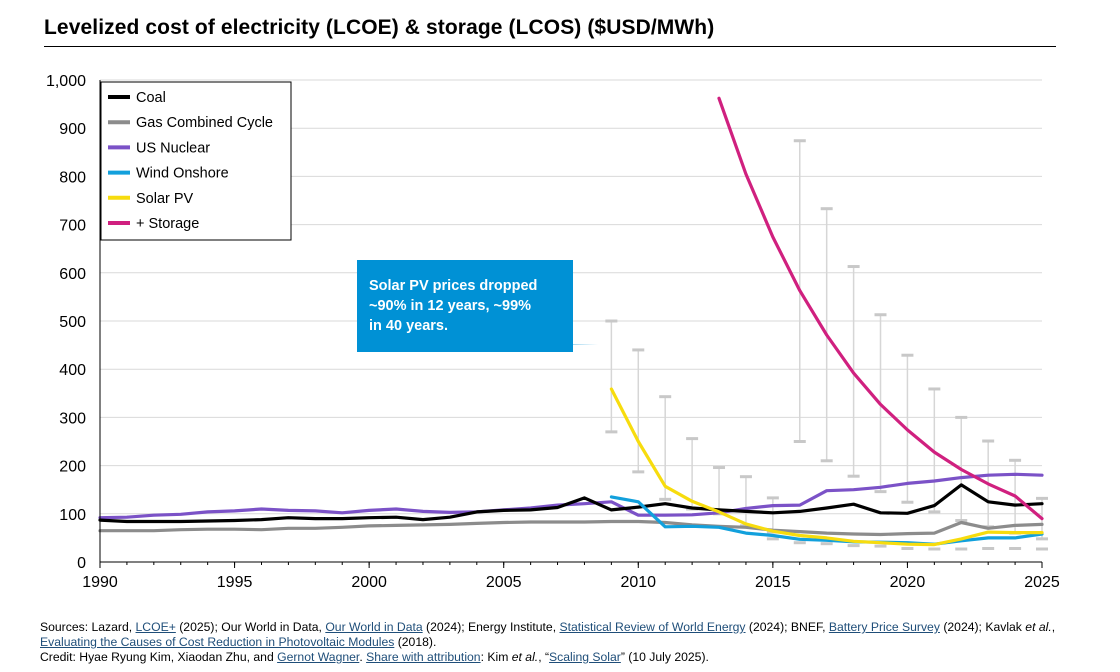  Describe the element at coordinates (88, 627) in the screenshot. I see `footer-text: Sources: Lazard,` at that location.